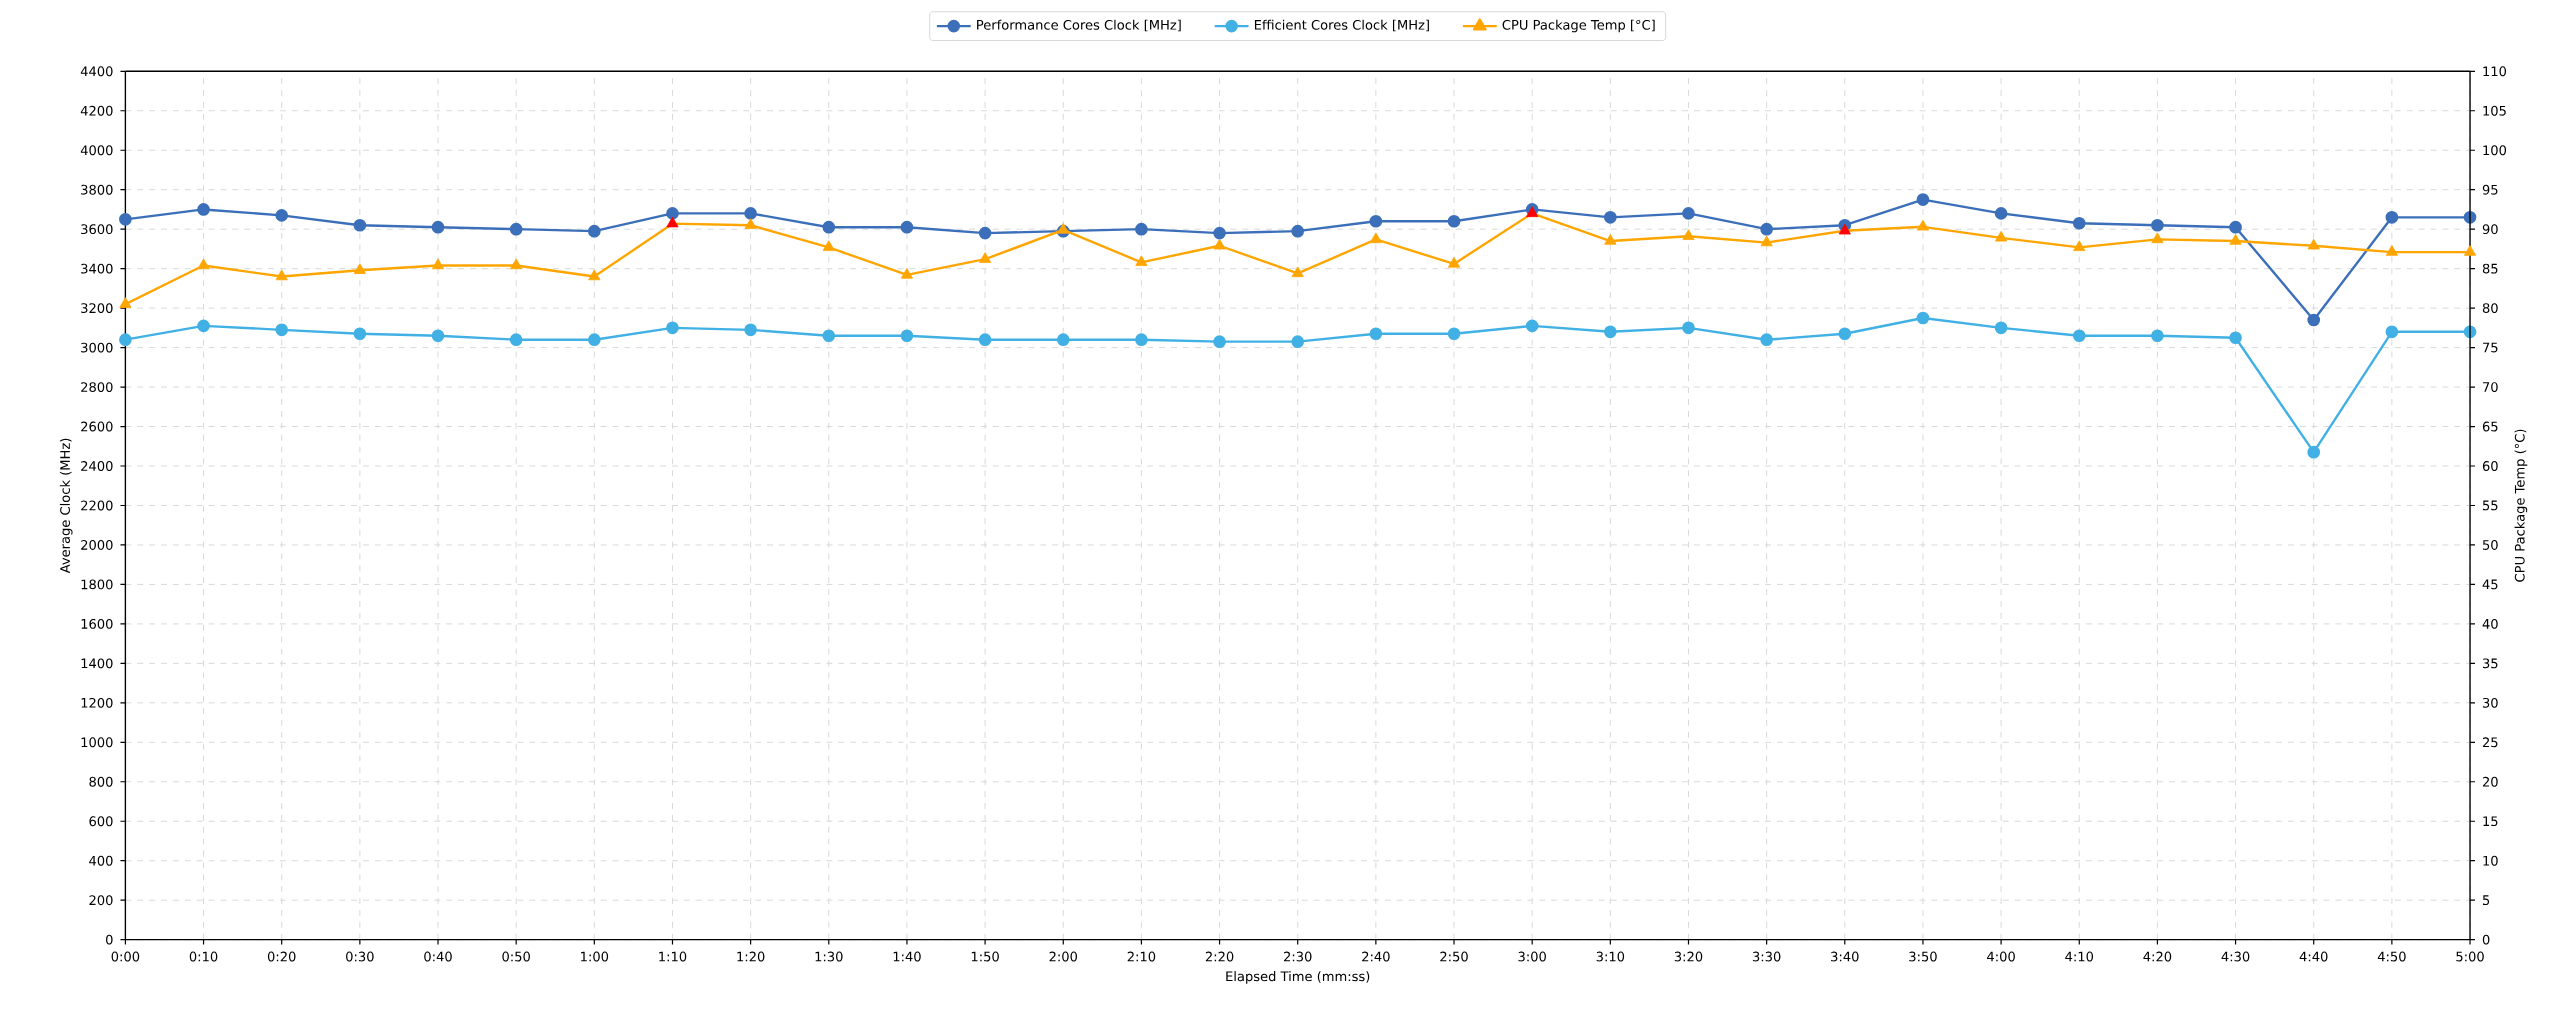 The height and width of the screenshot is (1014, 2560). I want to click on y2-tick-label: 15, so click(2490, 821).